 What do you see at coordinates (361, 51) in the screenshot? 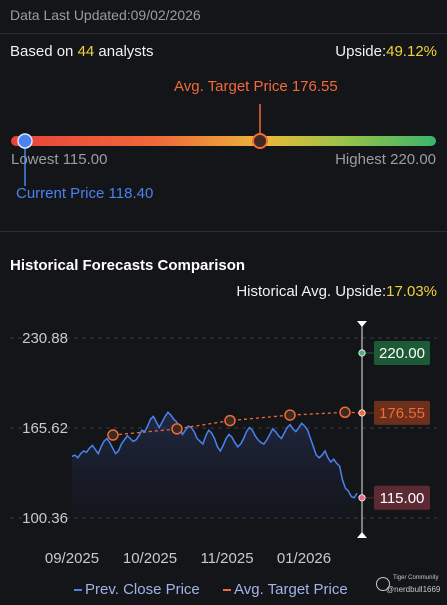
I see `upside-label: Upside:` at bounding box center [361, 51].